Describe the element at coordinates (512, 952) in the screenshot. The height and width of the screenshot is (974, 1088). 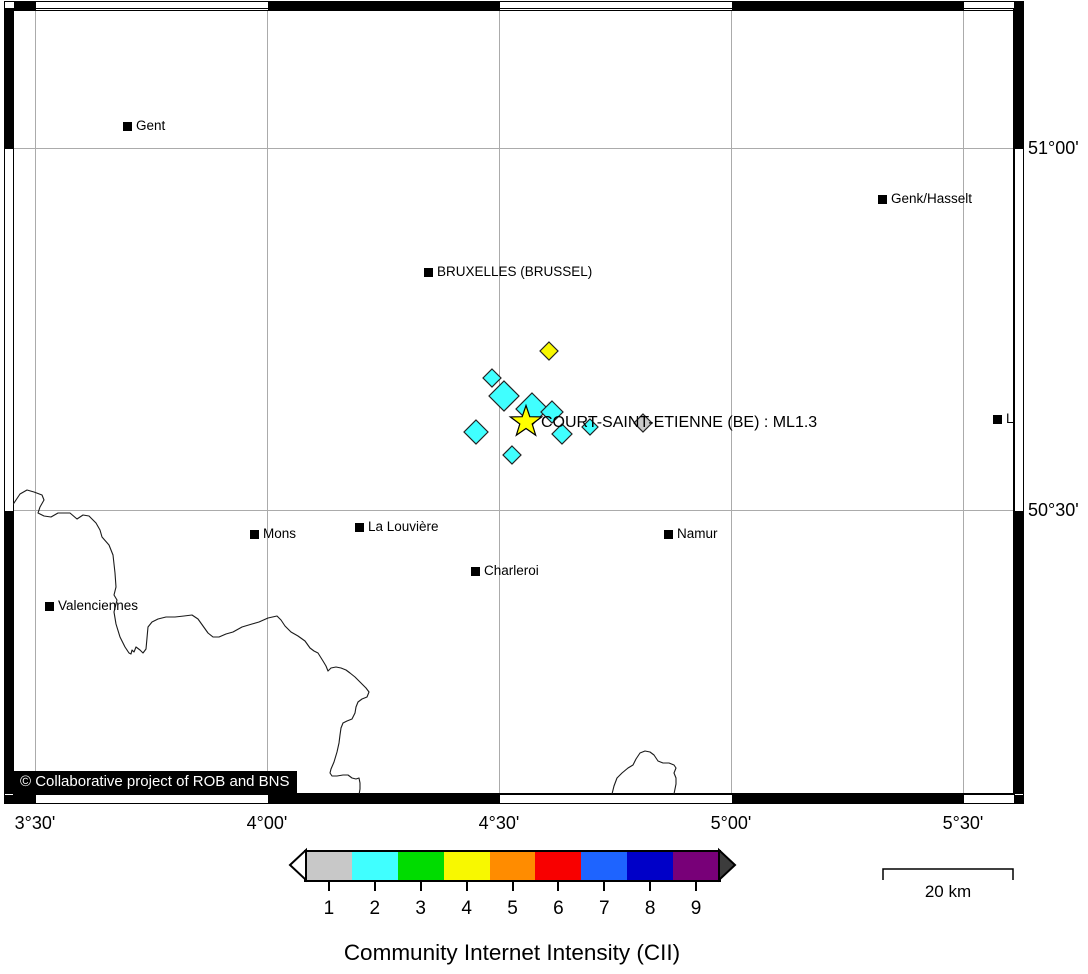
I see `legend-title: Community Internet Intensity (CII)` at that location.